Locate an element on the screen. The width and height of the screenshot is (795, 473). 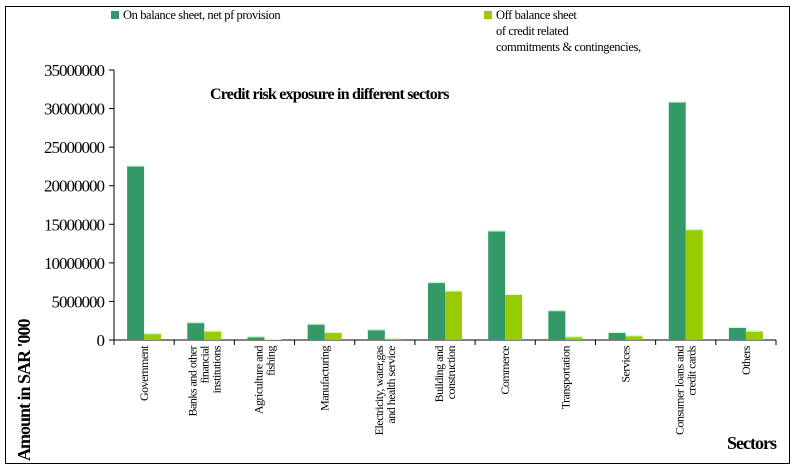
x-tick-label-line: Agriculture and is located at coordinates (258, 380).